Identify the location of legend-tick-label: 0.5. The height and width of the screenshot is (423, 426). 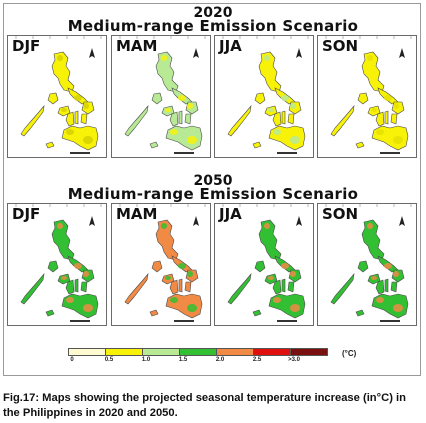
(109, 360).